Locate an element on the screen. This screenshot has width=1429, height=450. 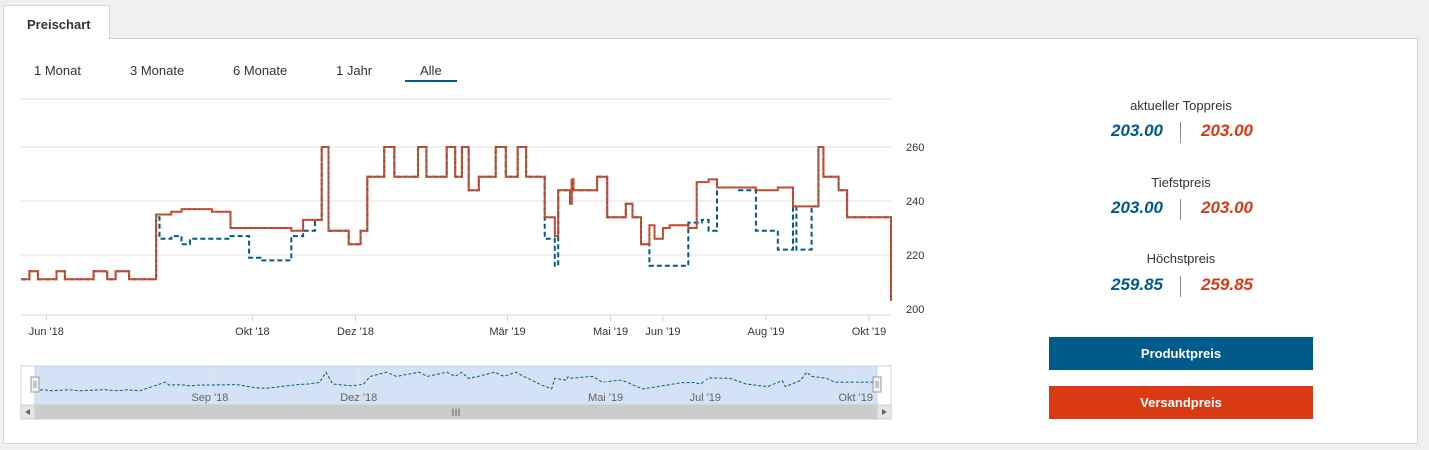
lowest-product-price: 203.00 is located at coordinates (1137, 207).